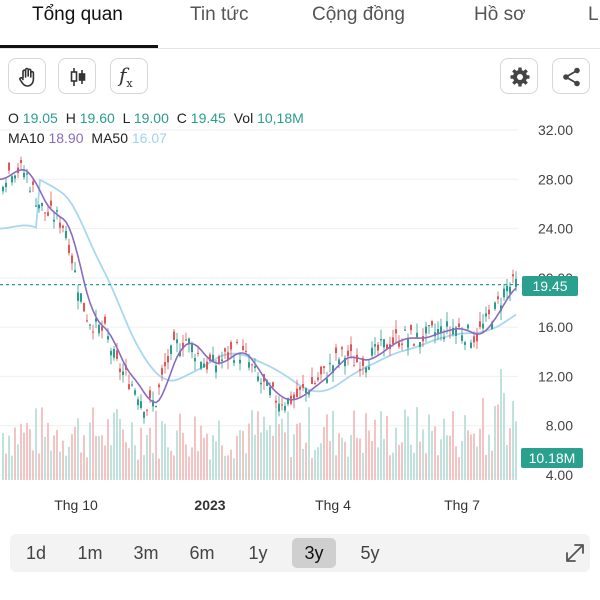 The width and height of the screenshot is (600, 600). What do you see at coordinates (258, 553) in the screenshot?
I see `range-1y: 1y` at bounding box center [258, 553].